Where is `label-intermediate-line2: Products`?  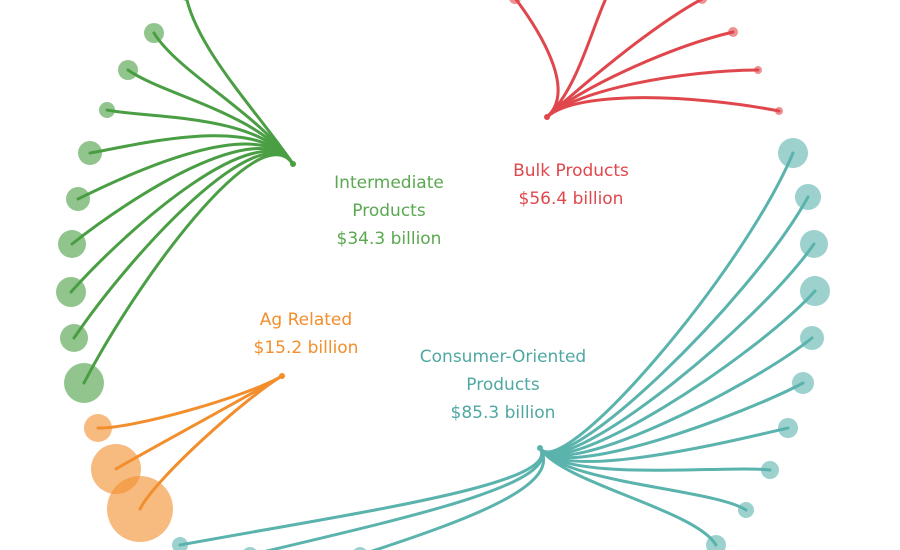
label-intermediate-line2: Products is located at coordinates (389, 211).